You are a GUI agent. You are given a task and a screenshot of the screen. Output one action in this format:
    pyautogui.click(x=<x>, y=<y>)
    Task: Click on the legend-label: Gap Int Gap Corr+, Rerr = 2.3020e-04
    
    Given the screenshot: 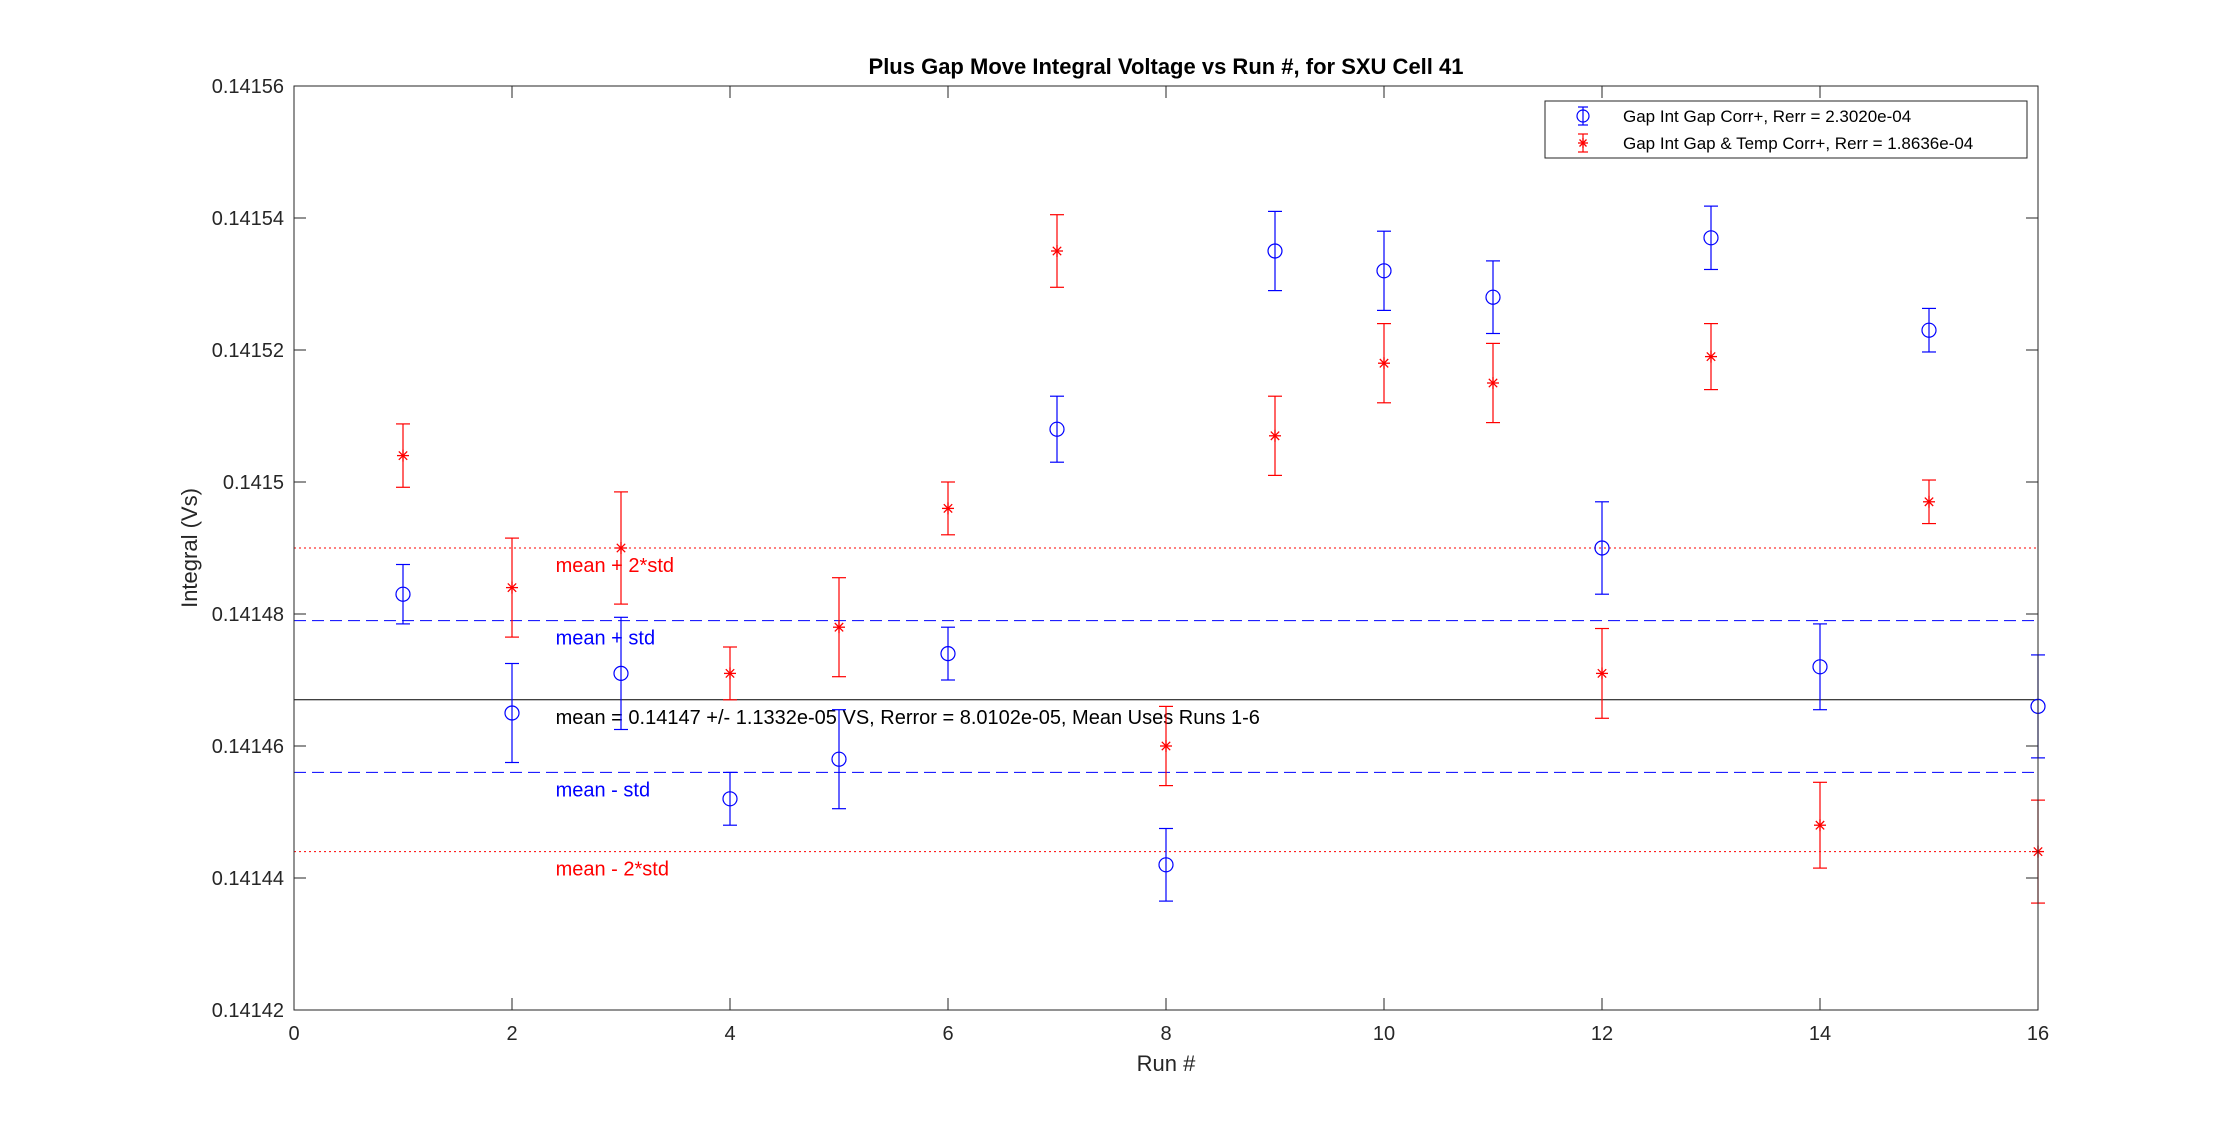 What is the action you would take?
    pyautogui.click(x=1767, y=116)
    